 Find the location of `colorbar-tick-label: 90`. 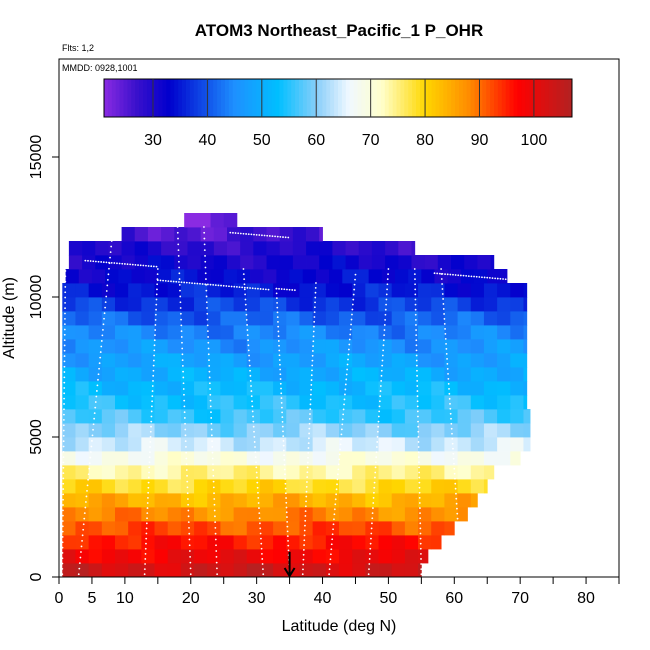

colorbar-tick-label: 90 is located at coordinates (480, 140).